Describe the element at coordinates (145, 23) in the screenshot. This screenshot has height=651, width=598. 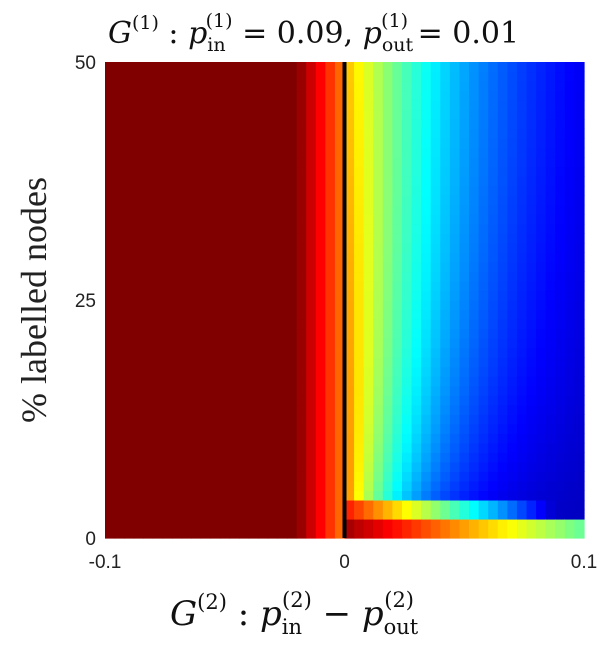
I see `title-g-sup: (1)` at that location.